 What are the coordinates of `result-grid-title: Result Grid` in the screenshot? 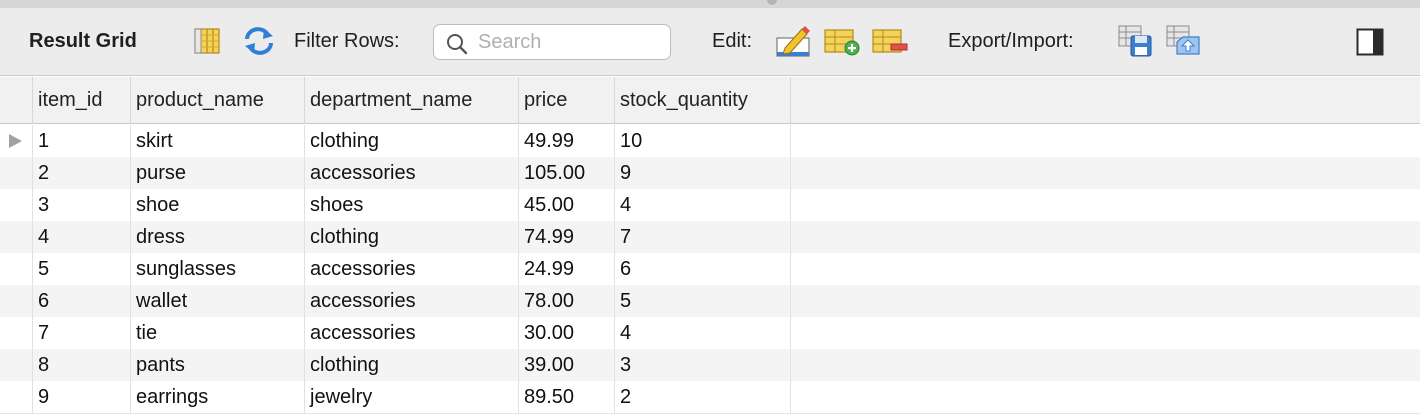 It's located at (83, 41).